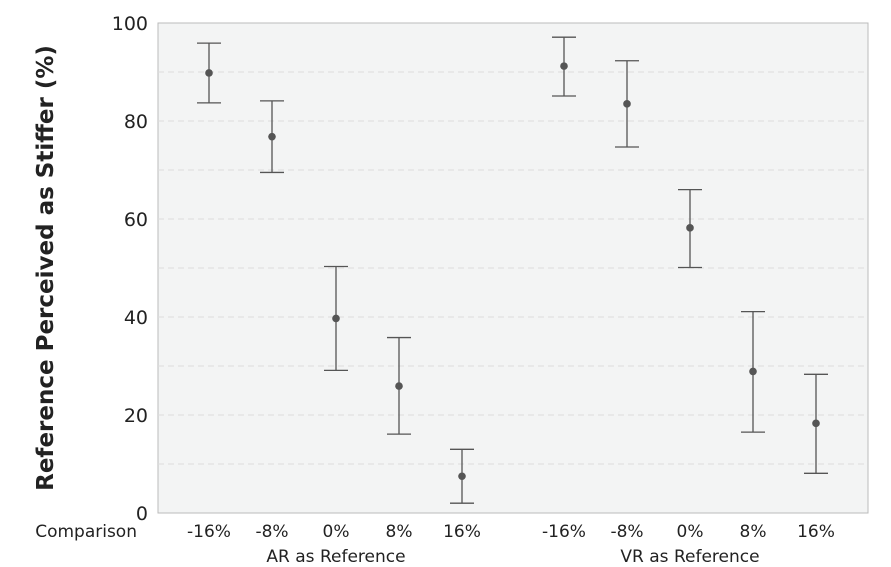 This screenshot has width=891, height=567. I want to click on y-tick-label: 0, so click(142, 514).